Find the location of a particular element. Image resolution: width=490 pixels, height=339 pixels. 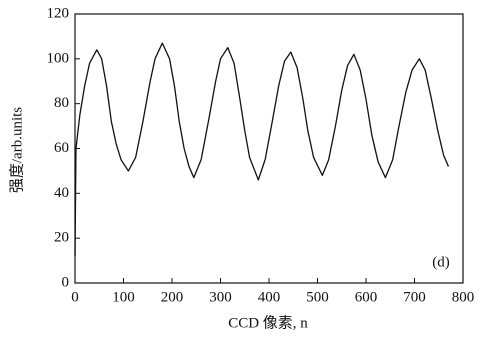

x-tick-label: 300 is located at coordinates (220, 297).